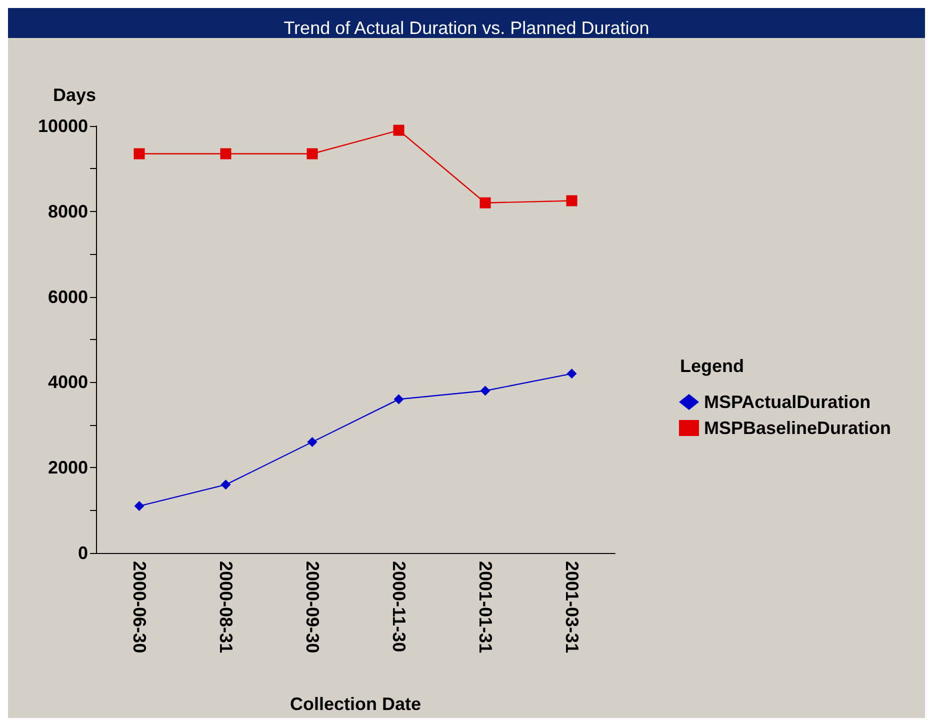  I want to click on x-tick-label: 2000-11-30, so click(398, 606).